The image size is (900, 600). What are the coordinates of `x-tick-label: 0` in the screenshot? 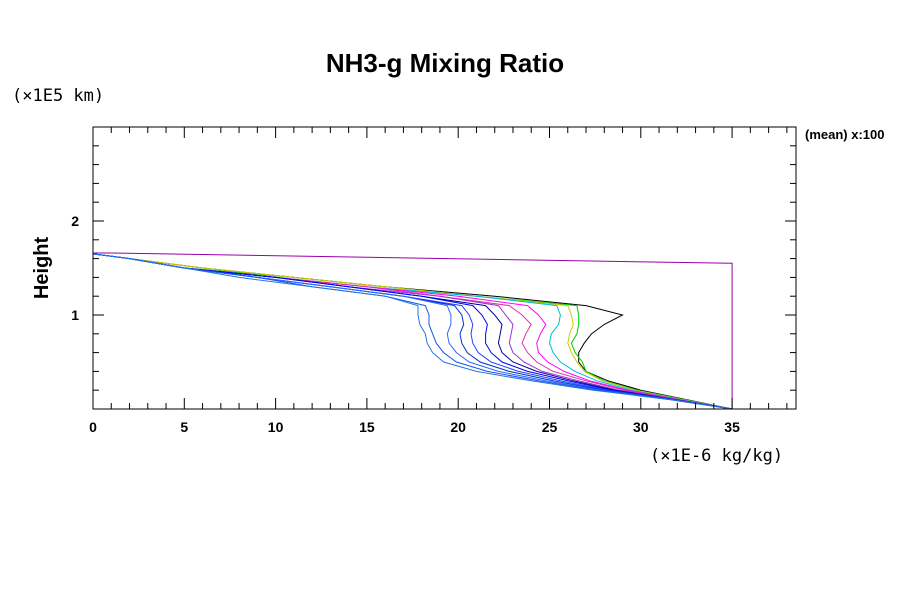 It's located at (93, 427).